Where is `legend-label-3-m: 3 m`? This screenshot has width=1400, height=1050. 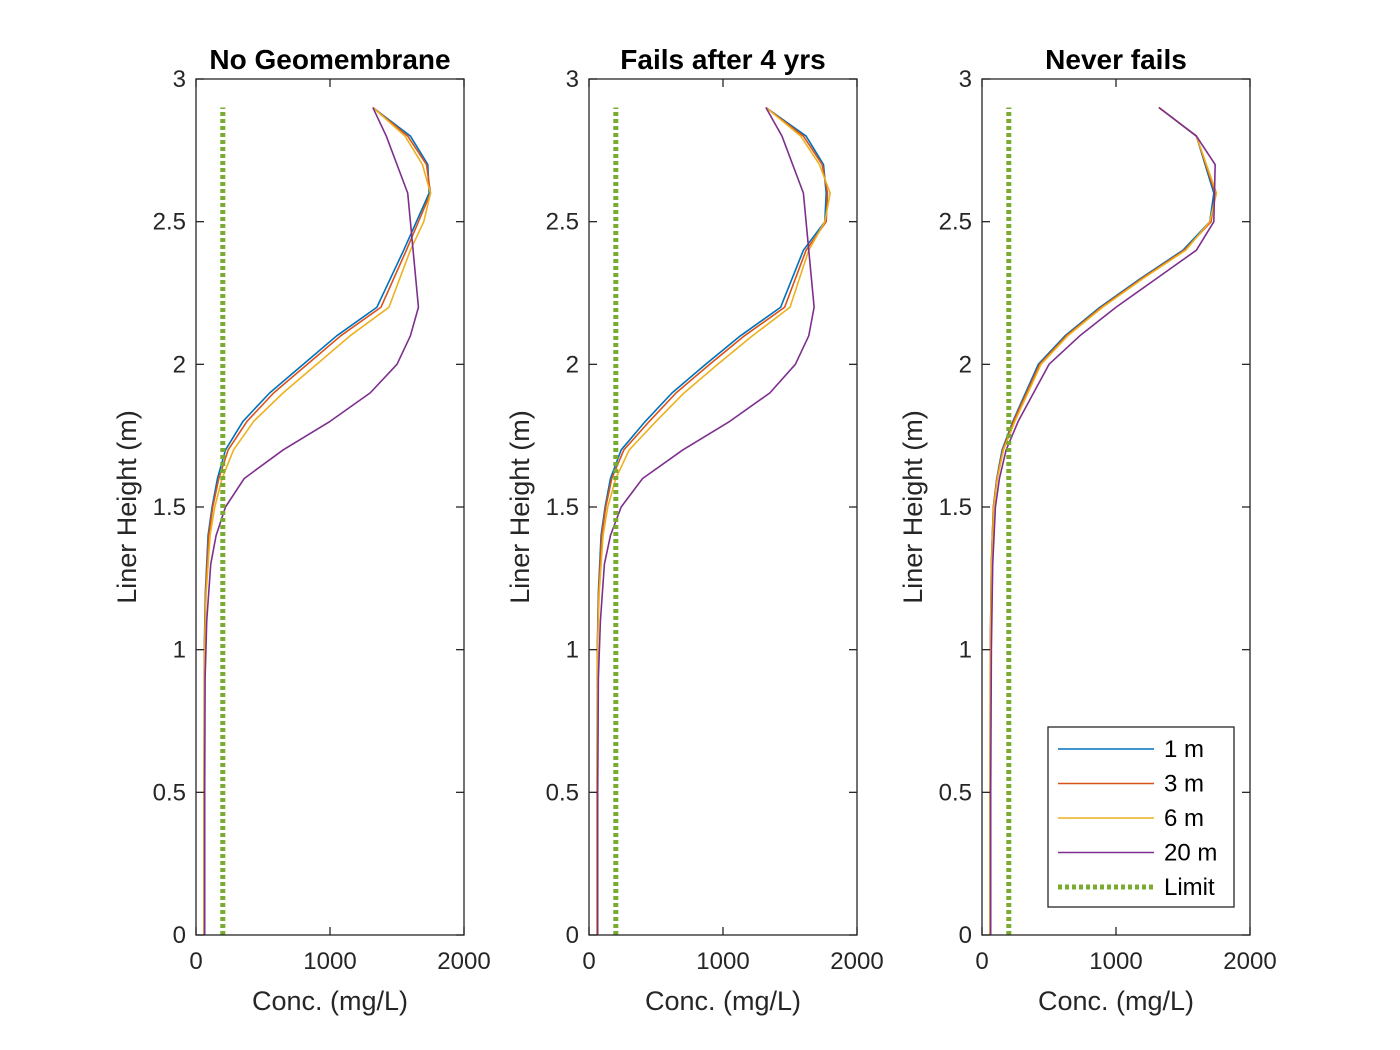
legend-label-3-m: 3 m is located at coordinates (1184, 784).